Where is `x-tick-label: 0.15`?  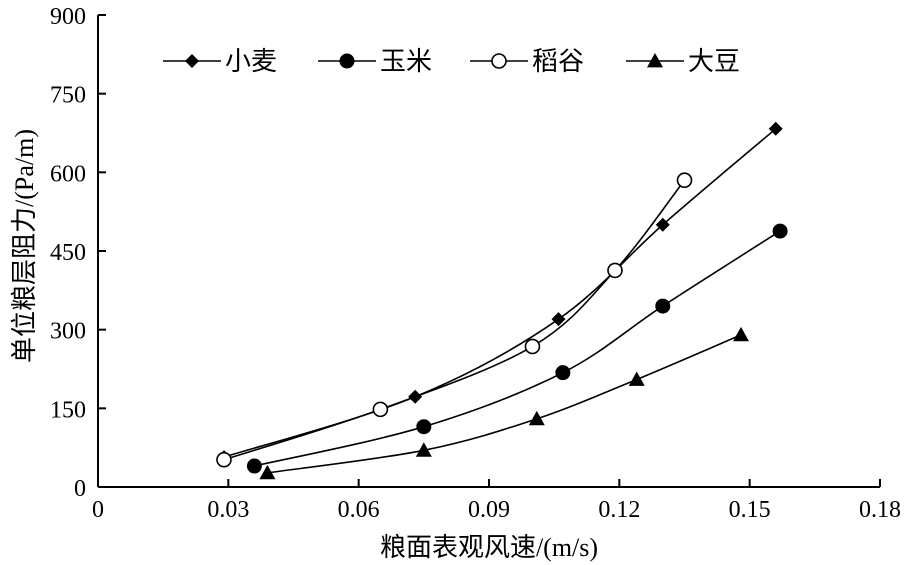
x-tick-label: 0.15 is located at coordinates (750, 510).